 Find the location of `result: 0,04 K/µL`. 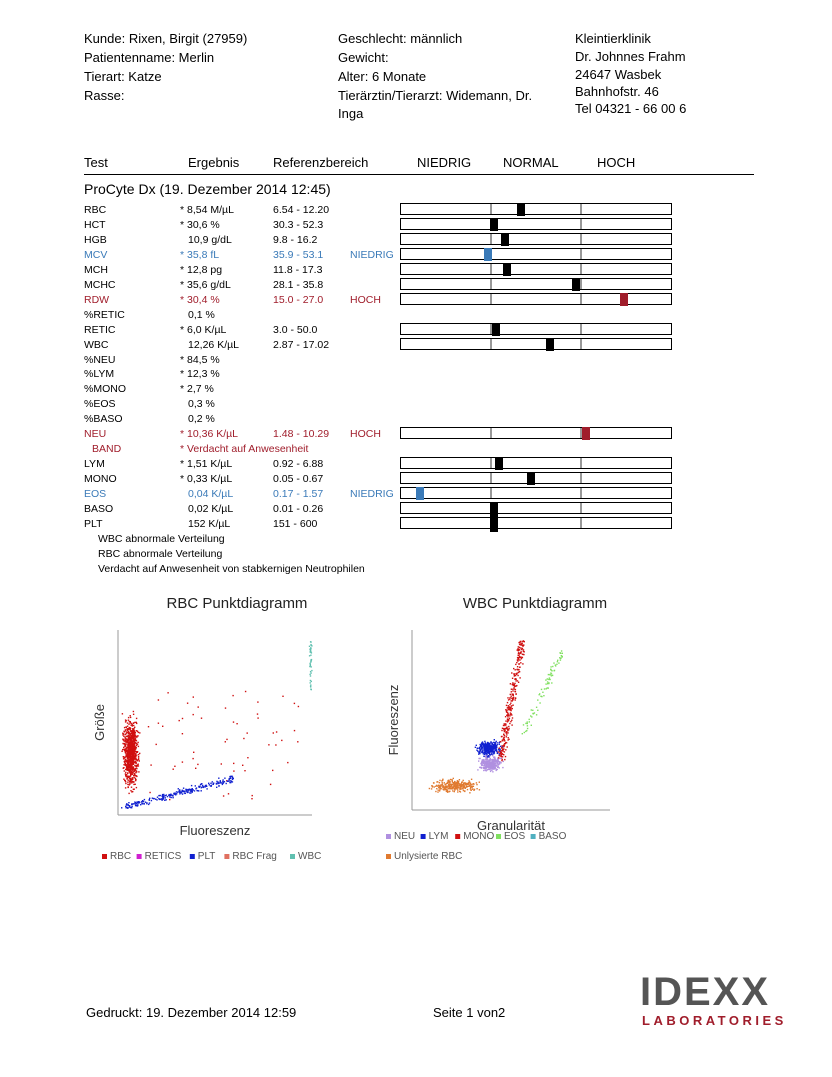

result: 0,04 K/µL is located at coordinates (211, 494).